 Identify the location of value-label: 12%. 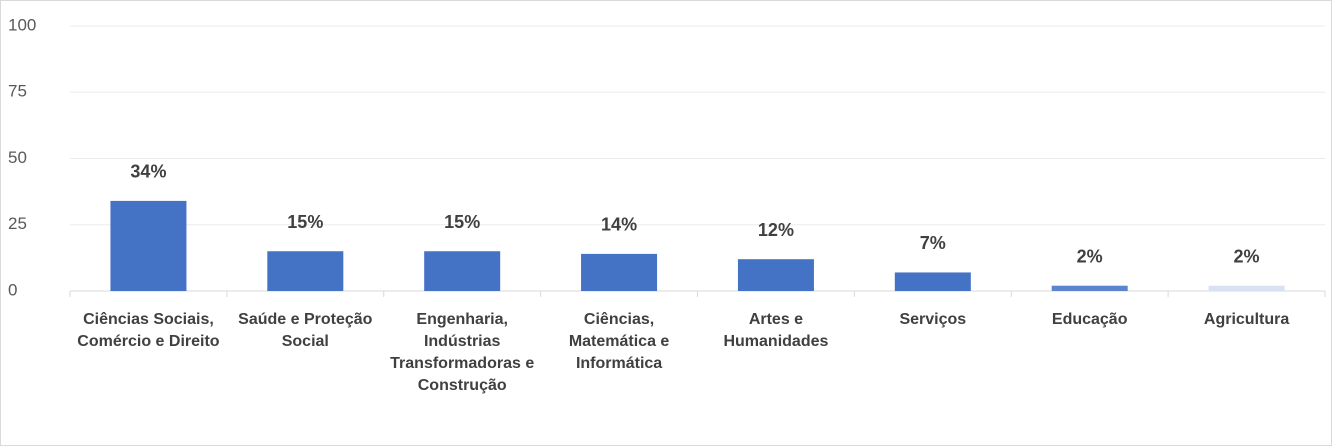
(776, 230).